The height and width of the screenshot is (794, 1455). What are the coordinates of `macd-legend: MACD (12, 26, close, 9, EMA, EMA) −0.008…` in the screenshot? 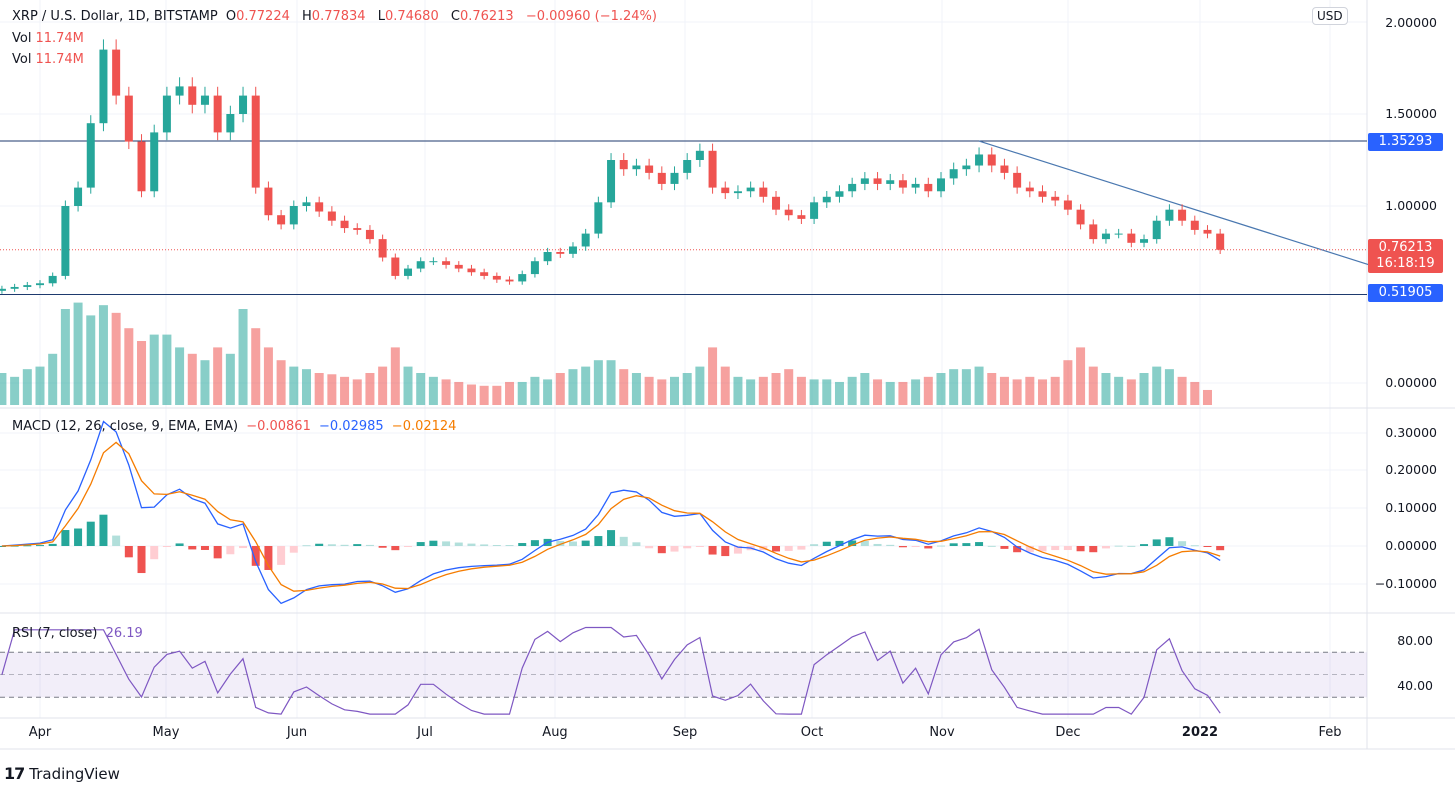 It's located at (236, 426).